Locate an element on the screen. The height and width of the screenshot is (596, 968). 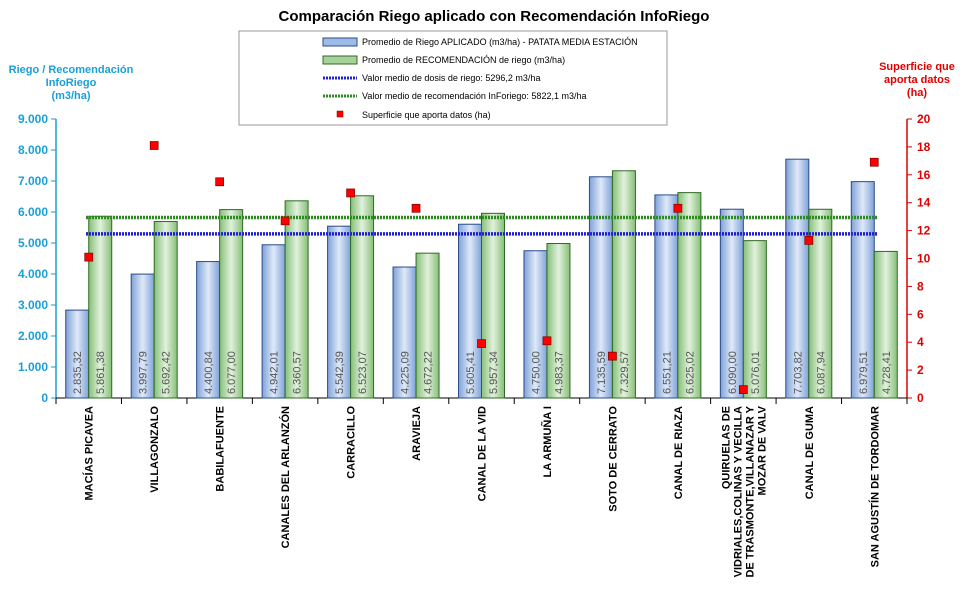
legend-box is located at coordinates (453, 78).